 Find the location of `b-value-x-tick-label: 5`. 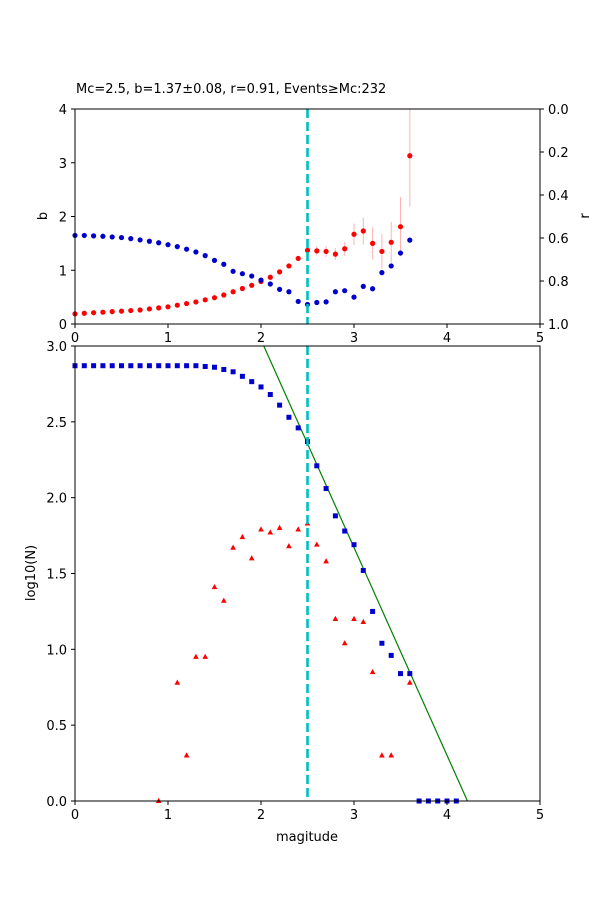

b-value-x-tick-label: 5 is located at coordinates (540, 338).